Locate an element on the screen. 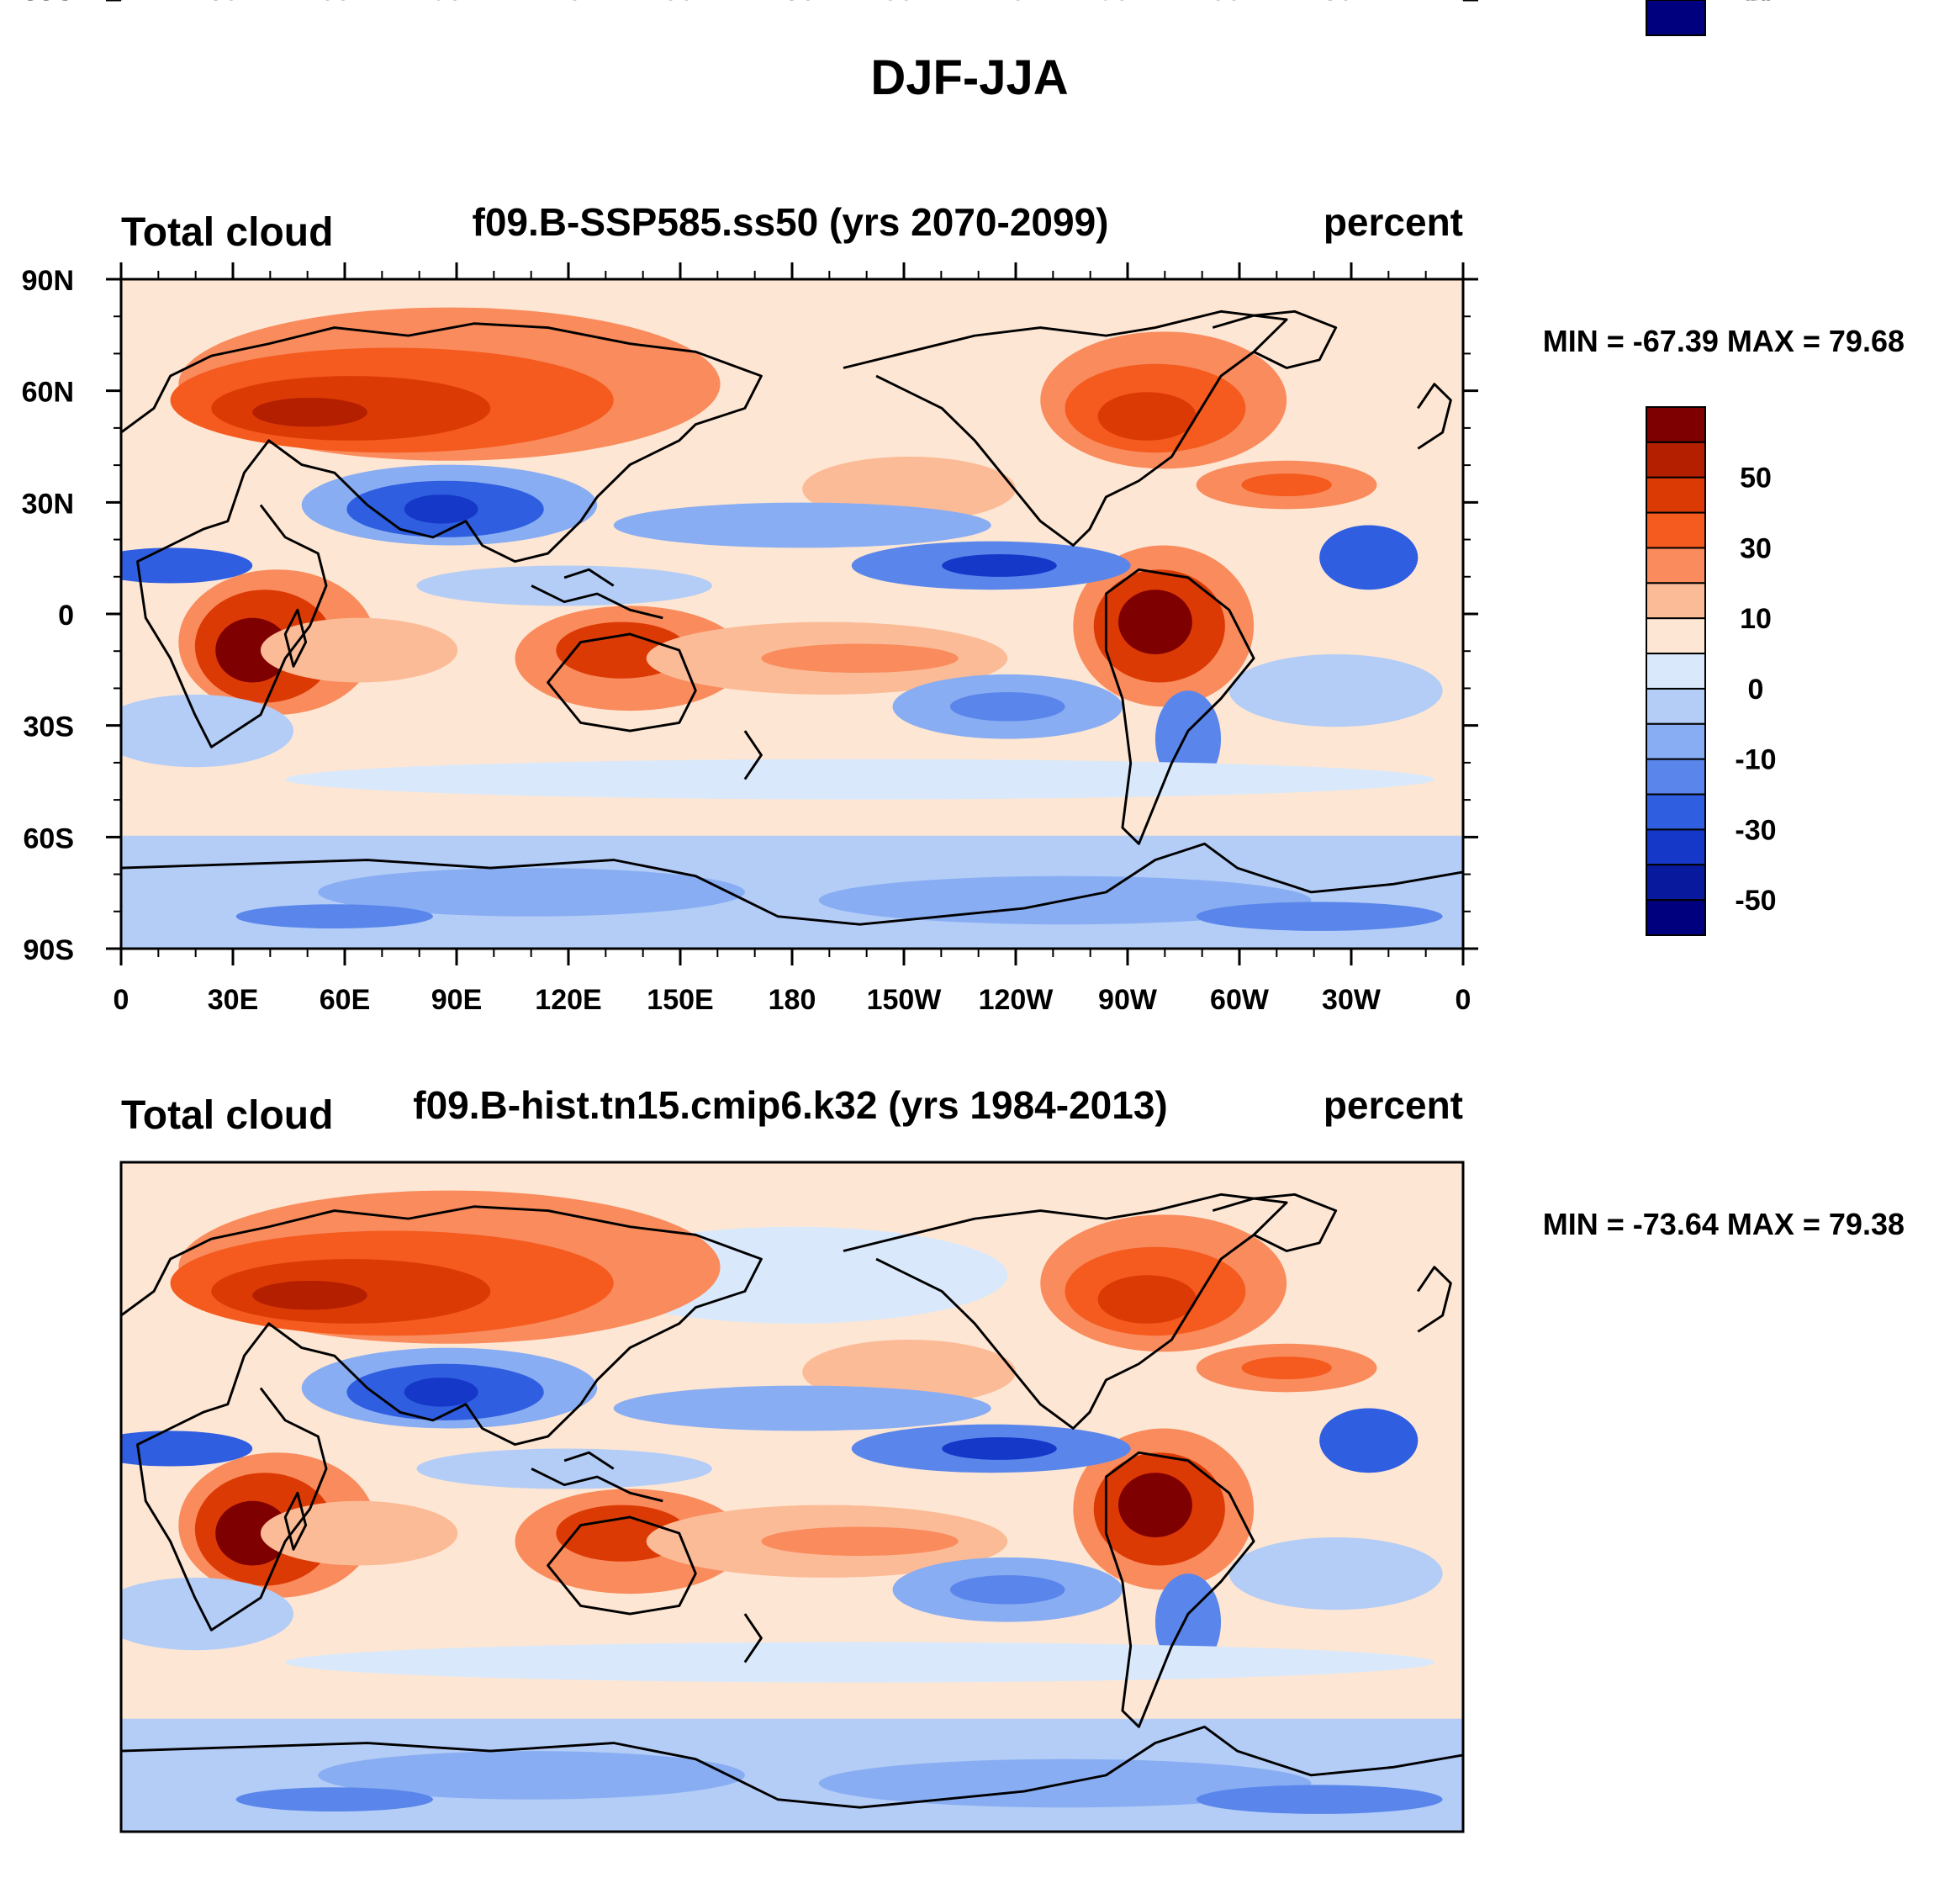 The height and width of the screenshot is (1904, 1939). longitude-axis: 0 30E 60E 90E 120E 150E 180 150W 120W 90W 60W 30W 0 is located at coordinates (792, 3).